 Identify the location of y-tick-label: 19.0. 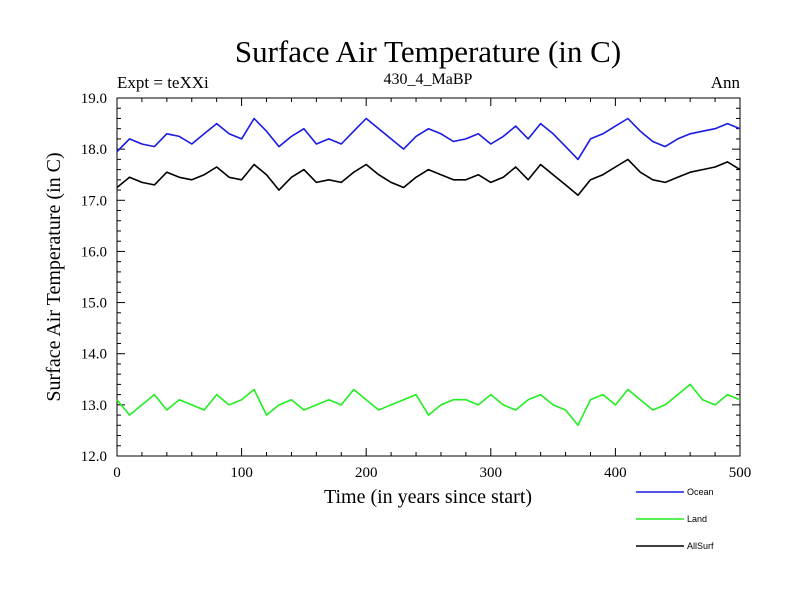
(94, 99).